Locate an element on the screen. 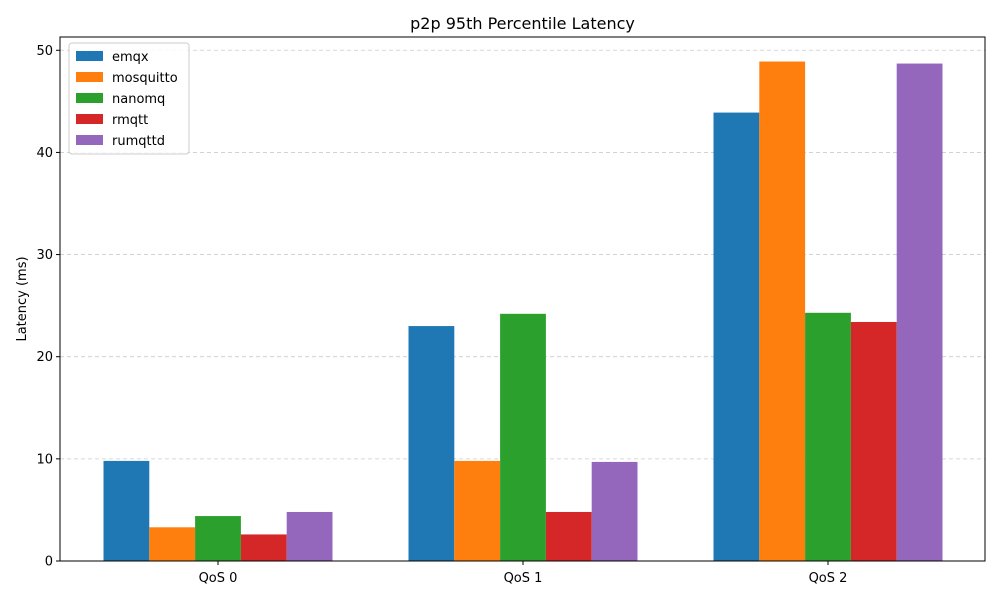 This screenshot has height=600, width=1000. legend-box is located at coordinates (129, 98).